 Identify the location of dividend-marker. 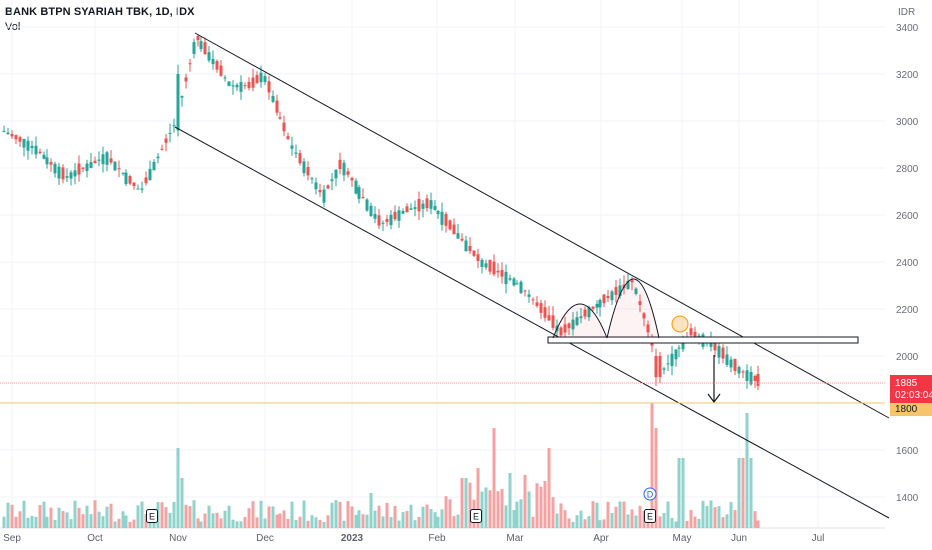
(650, 494).